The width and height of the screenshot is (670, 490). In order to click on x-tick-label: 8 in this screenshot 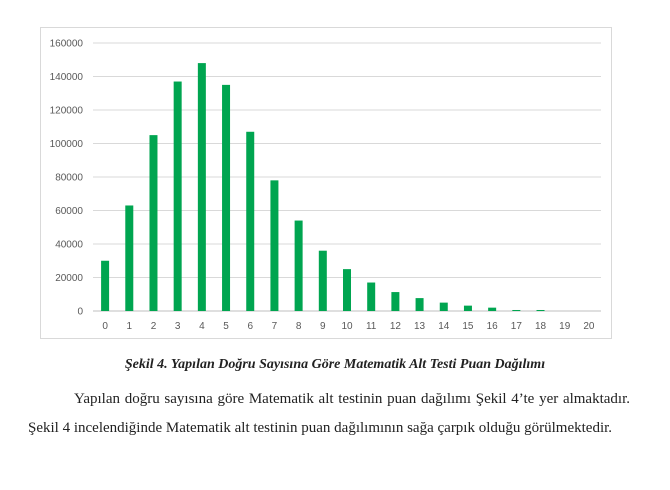, I will do `click(299, 326)`.